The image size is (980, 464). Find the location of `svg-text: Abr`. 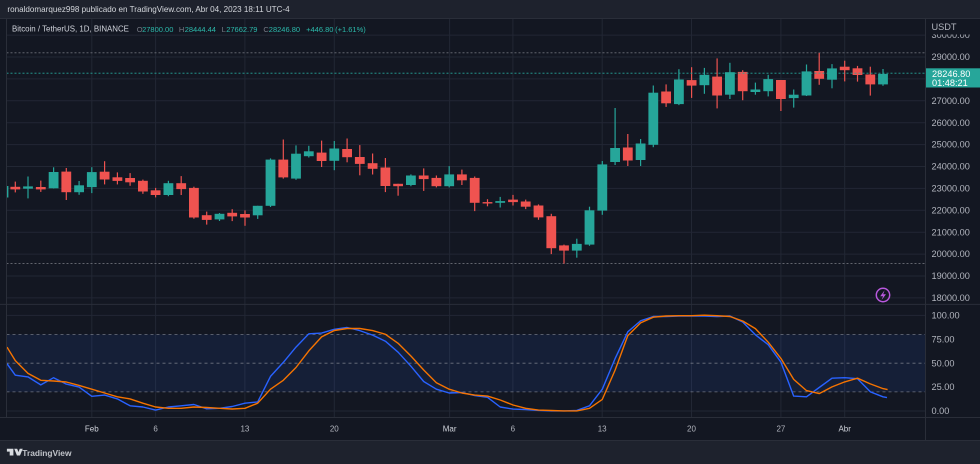

svg-text: Abr is located at coordinates (844, 429).